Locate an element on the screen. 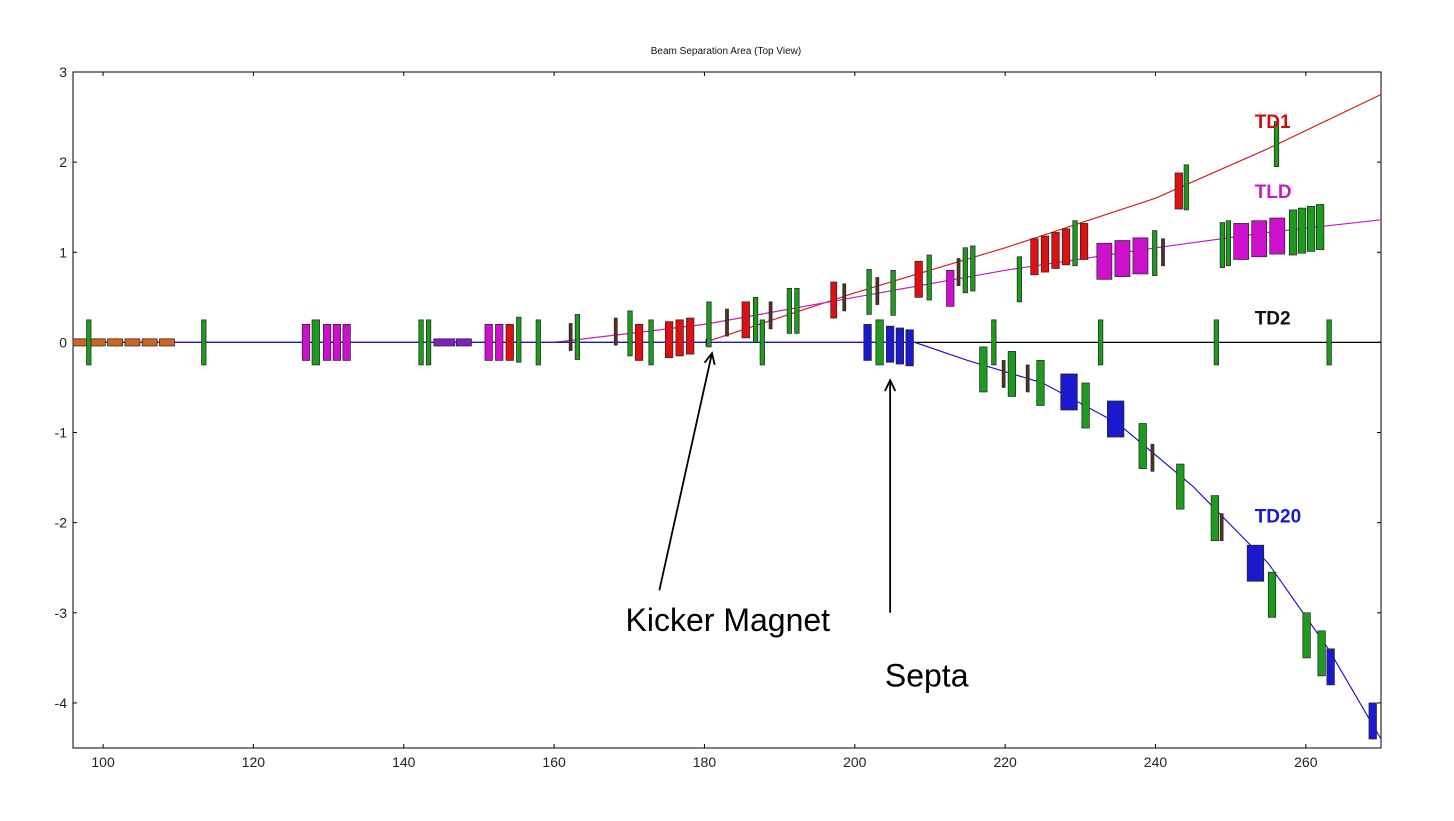 Image resolution: width=1454 pixels, height=821 pixels. x-tick-label: 220 is located at coordinates (1005, 762).